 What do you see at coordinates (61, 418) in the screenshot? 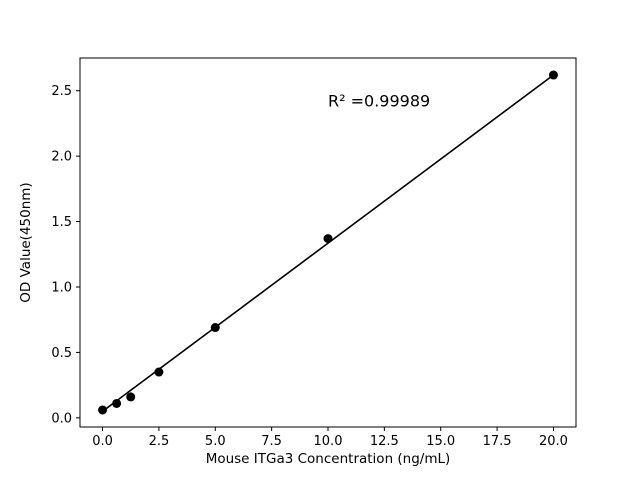
I see `y-tick-label: 0.0` at bounding box center [61, 418].